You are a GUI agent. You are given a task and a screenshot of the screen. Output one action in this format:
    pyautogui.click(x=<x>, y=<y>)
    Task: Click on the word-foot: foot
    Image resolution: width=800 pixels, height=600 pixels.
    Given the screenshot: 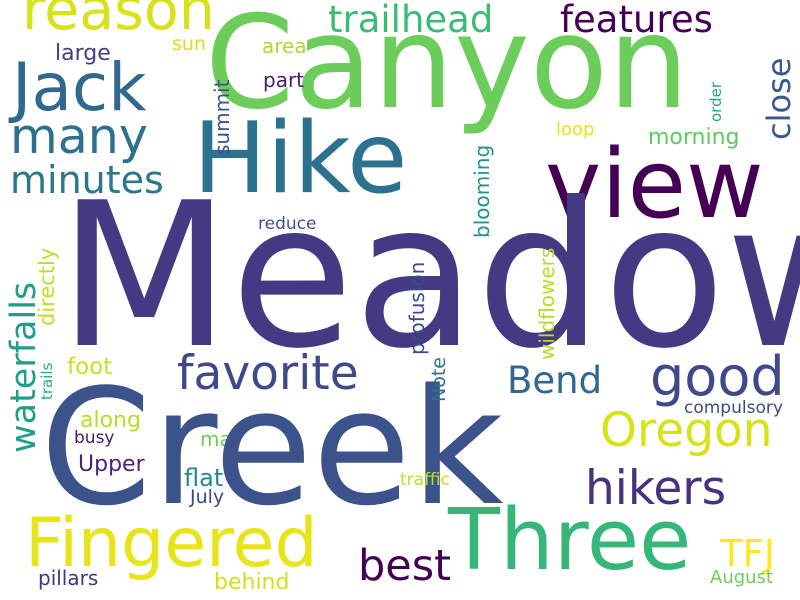 What is the action you would take?
    pyautogui.click(x=90, y=367)
    